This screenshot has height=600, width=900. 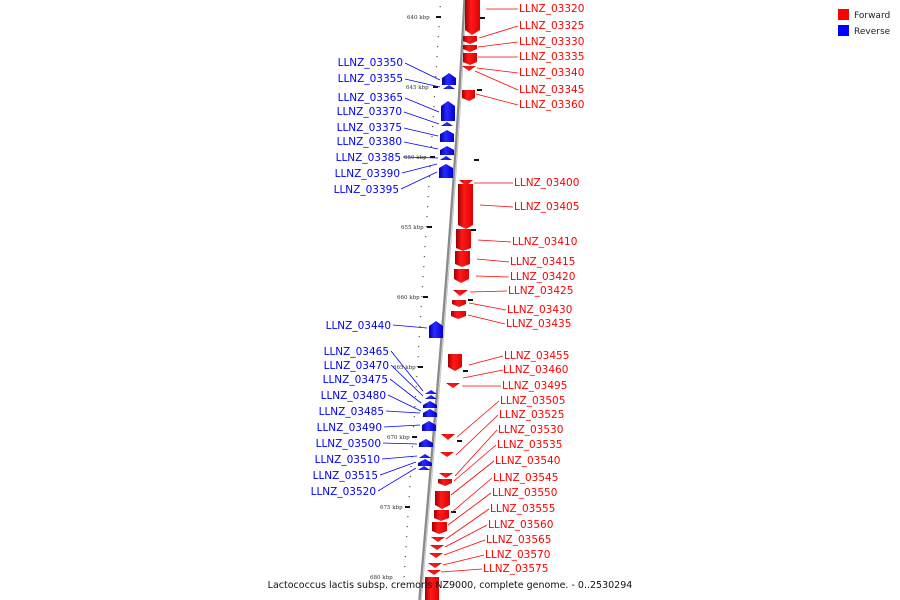 I want to click on gene-label-reverse: LLNZ_03375, so click(x=369, y=128).